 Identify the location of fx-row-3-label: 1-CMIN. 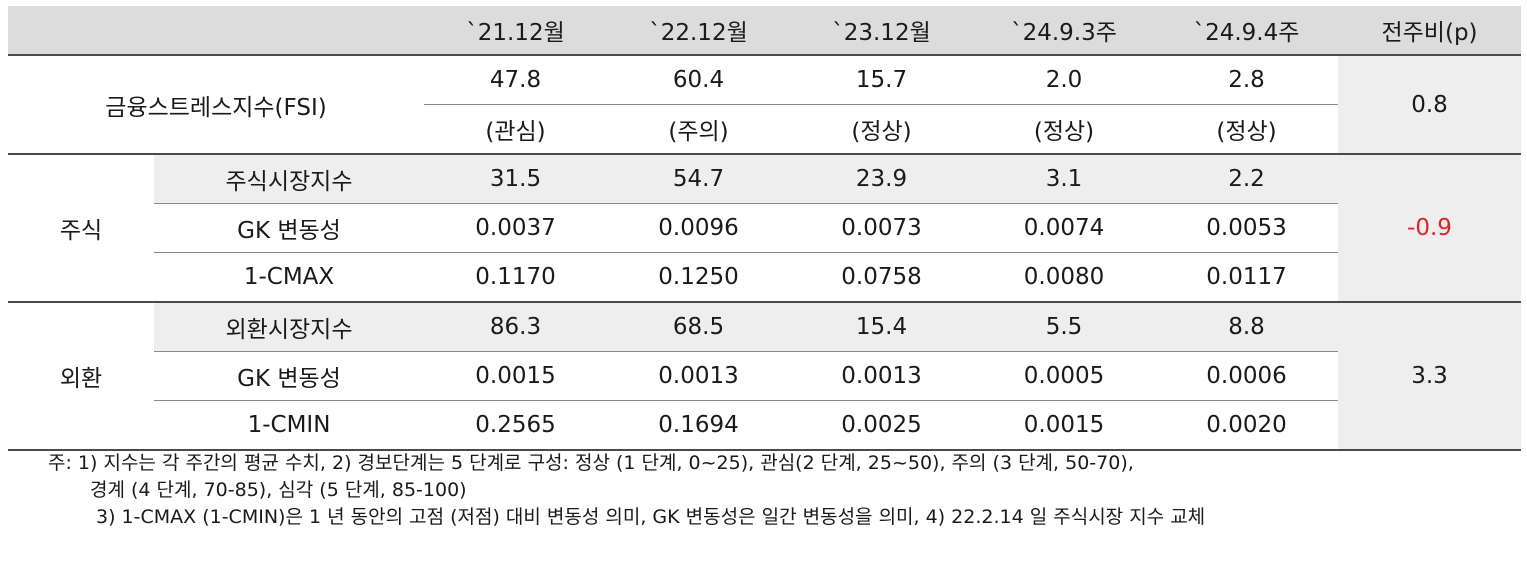
(289, 425).